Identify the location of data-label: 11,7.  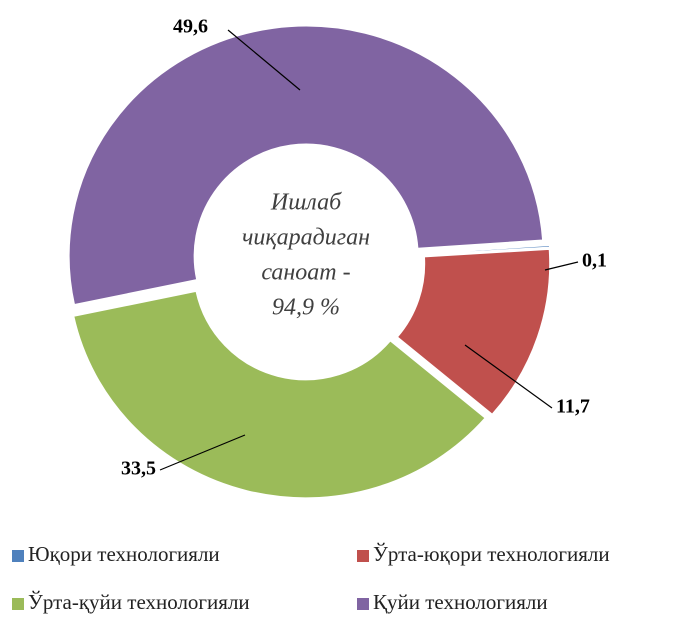
(573, 407).